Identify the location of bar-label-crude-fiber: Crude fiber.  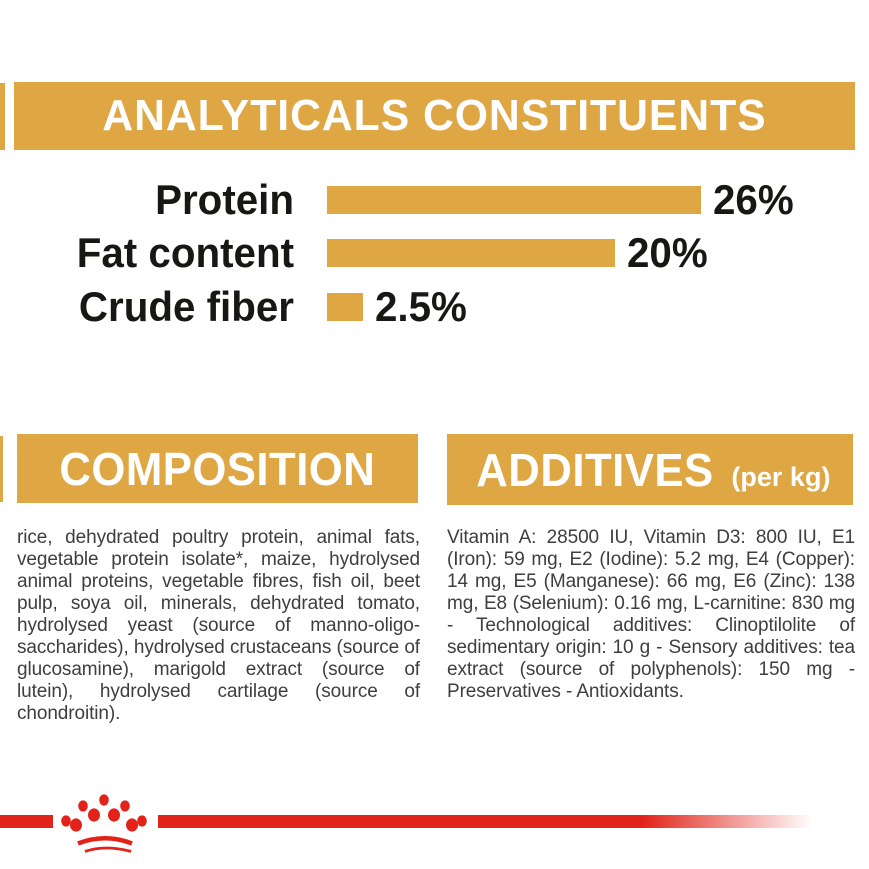
(186, 306).